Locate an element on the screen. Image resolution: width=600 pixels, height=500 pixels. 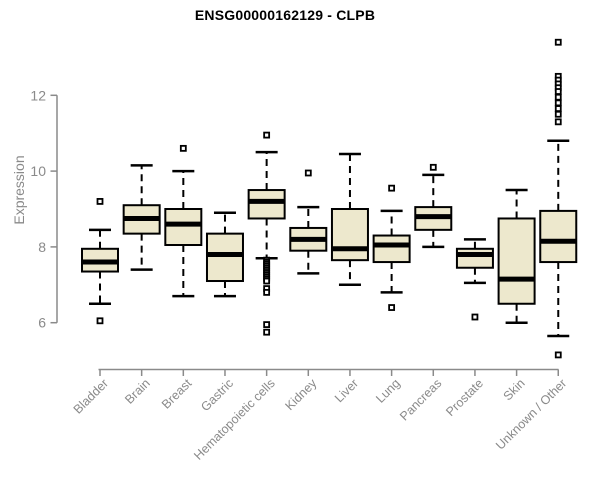
x-category-label-liver: Liver is located at coordinates (346, 390).